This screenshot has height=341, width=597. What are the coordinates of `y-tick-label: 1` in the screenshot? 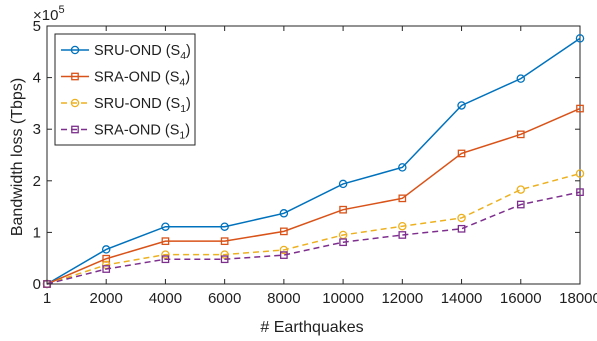 It's located at (37, 232).